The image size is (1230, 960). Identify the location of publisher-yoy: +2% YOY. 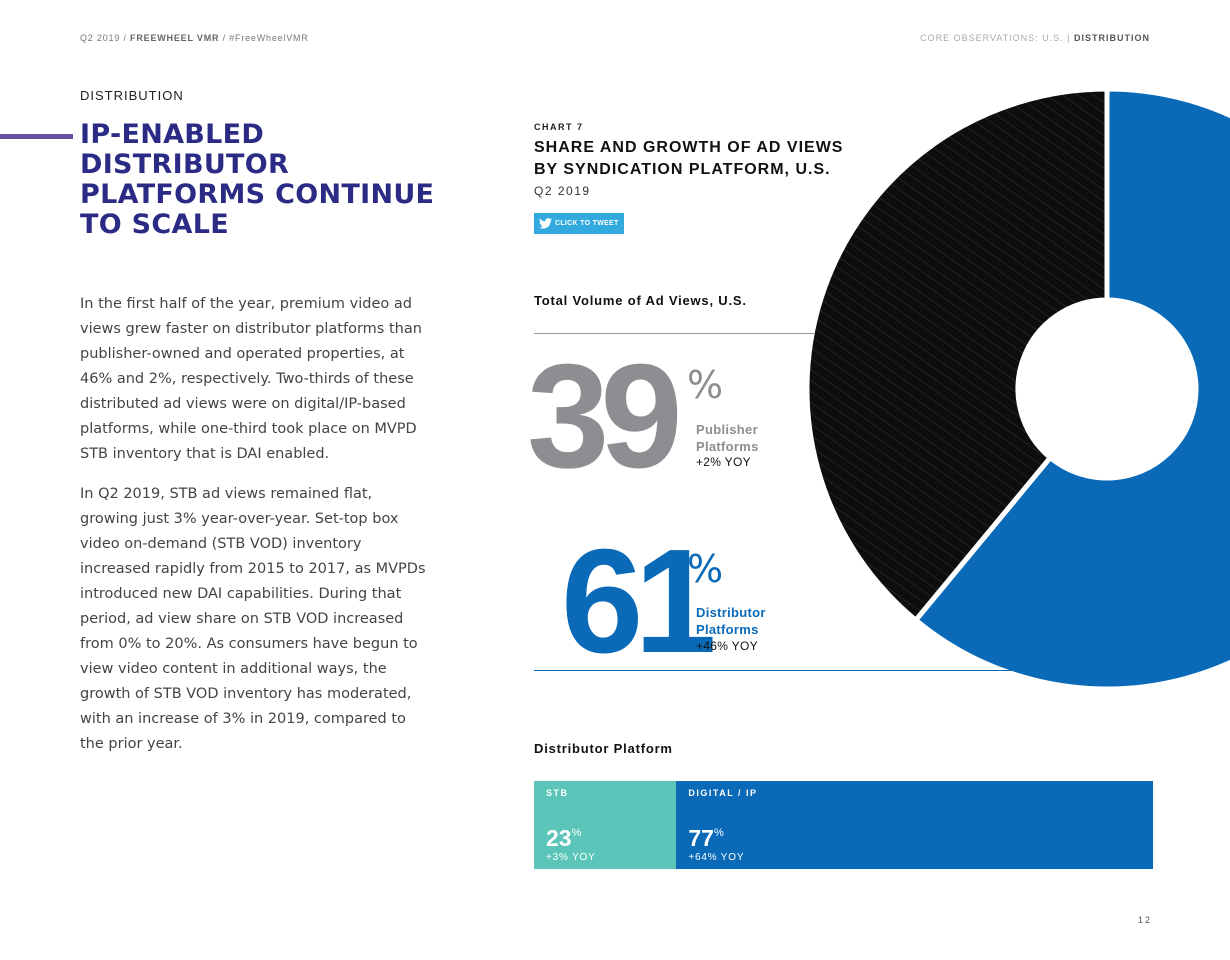
(723, 462).